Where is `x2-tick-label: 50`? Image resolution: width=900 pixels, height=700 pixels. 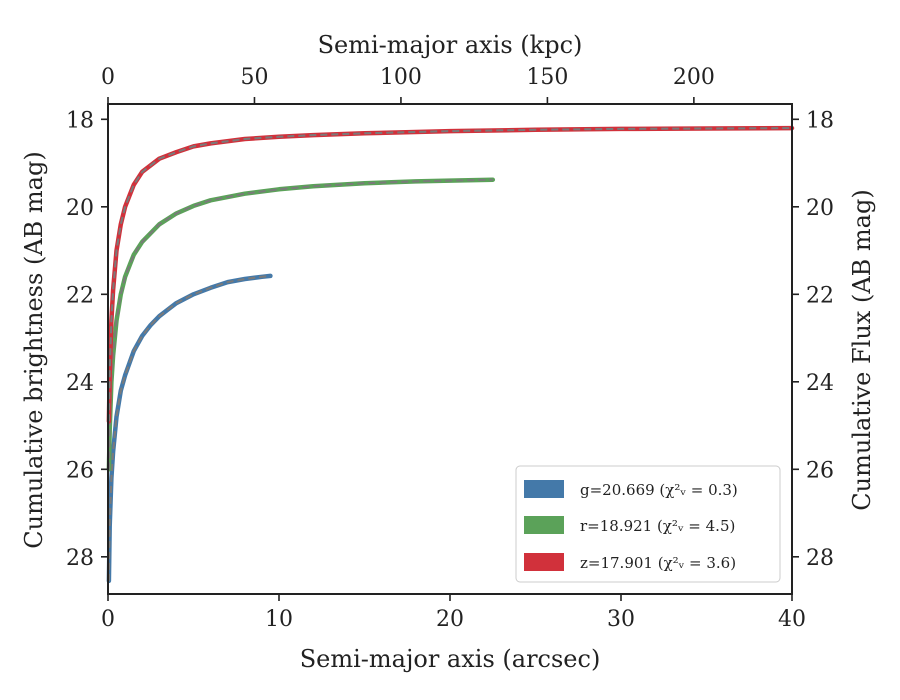 x2-tick-label: 50 is located at coordinates (254, 77).